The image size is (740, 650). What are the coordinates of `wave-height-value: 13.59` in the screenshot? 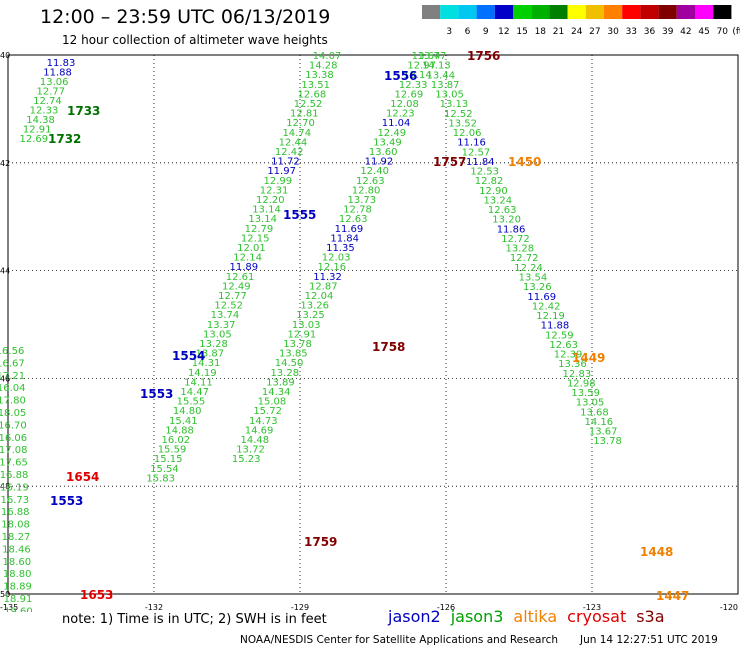 It's located at (585, 393).